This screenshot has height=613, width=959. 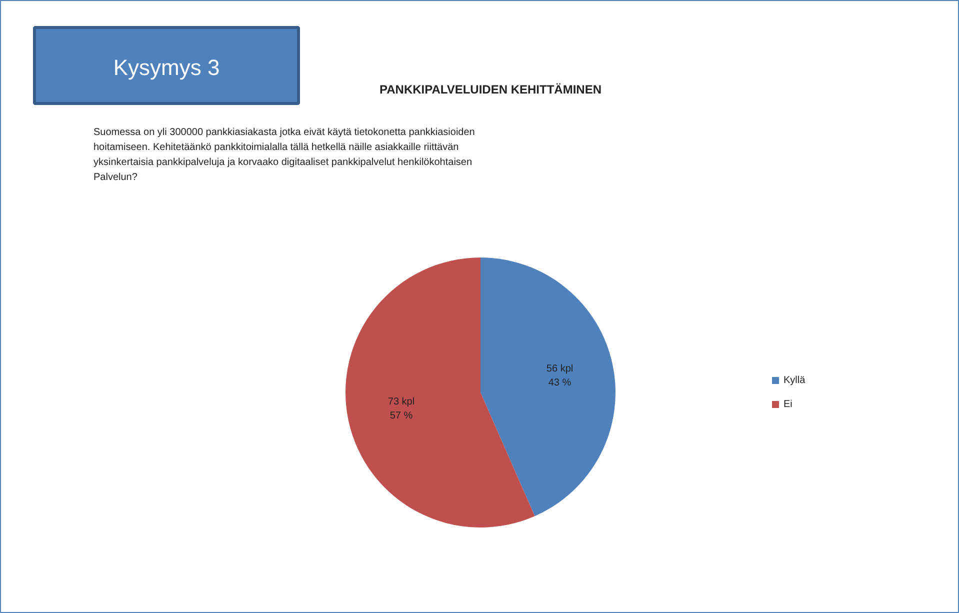 I want to click on text: Kysymys 3, so click(x=166, y=67).